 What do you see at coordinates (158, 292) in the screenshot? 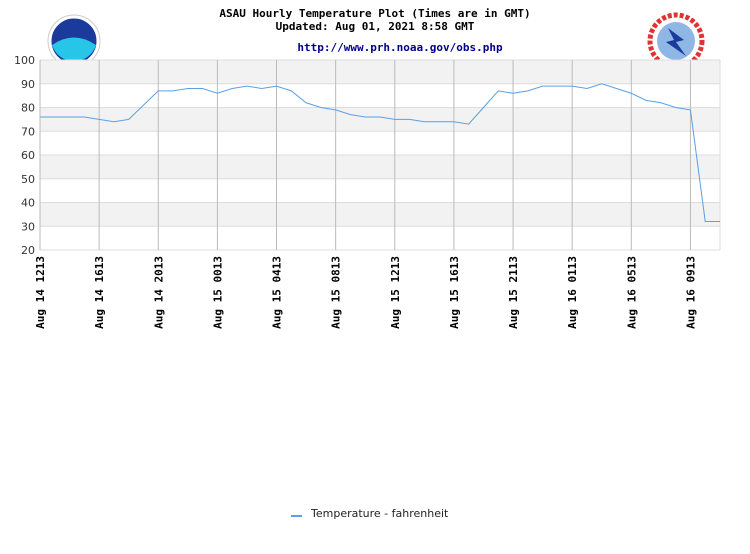
I see `x-tick-label: Aug 14 2013` at bounding box center [158, 292].